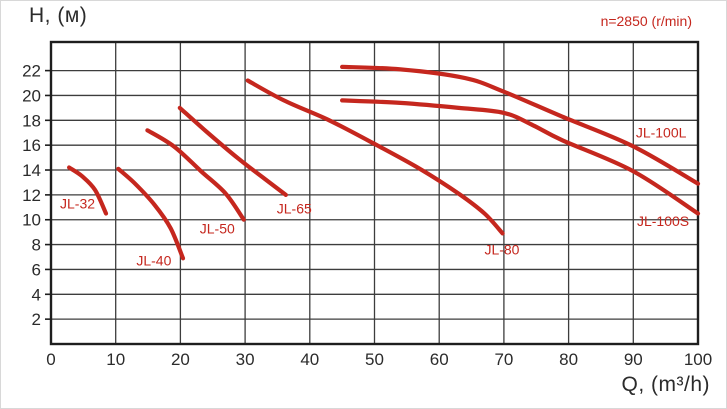  What do you see at coordinates (50, 359) in the screenshot?
I see `x-tick-label-0: 0` at bounding box center [50, 359].